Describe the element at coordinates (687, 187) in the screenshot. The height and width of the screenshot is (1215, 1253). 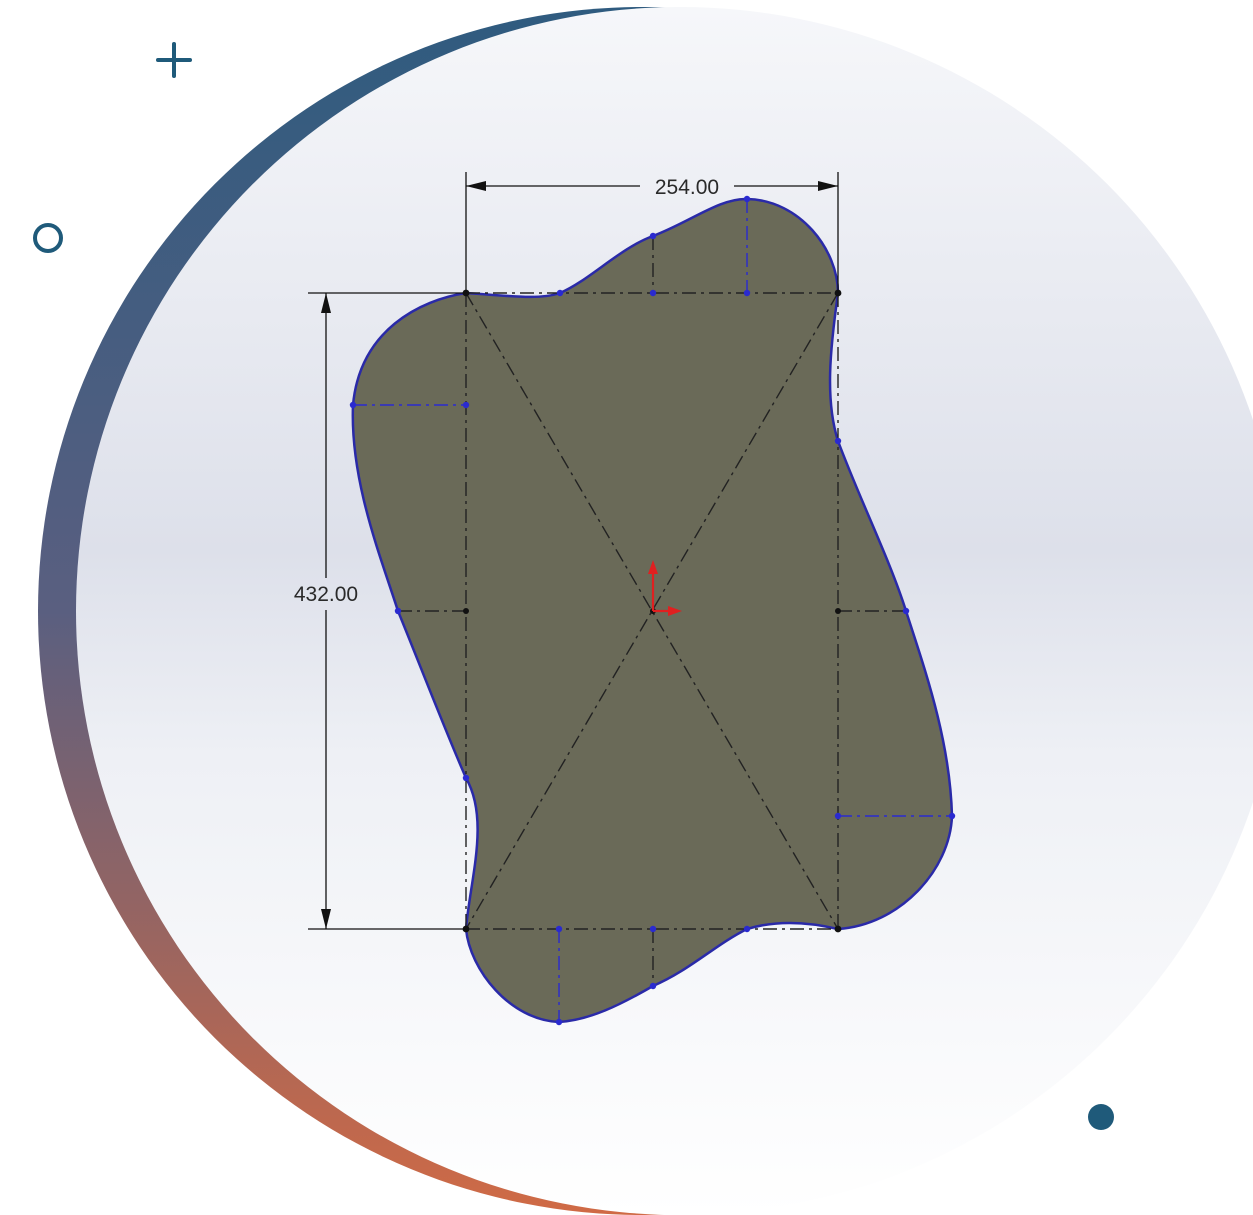
I see `width-dimension-label: 254.00` at that location.